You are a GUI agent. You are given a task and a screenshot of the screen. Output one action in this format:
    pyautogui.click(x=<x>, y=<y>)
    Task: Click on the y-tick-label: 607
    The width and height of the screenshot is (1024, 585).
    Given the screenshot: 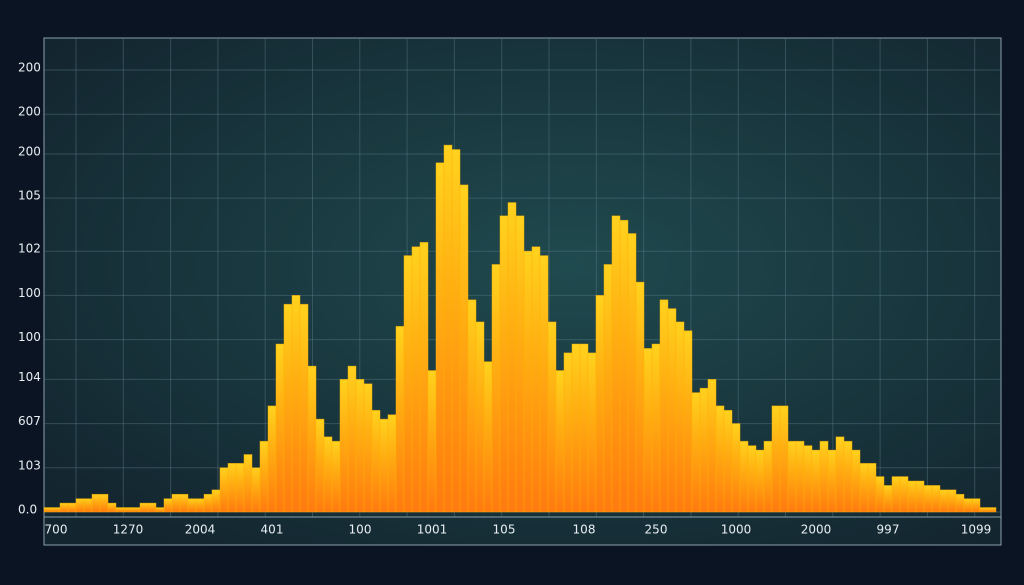 What is the action you would take?
    pyautogui.click(x=29, y=421)
    